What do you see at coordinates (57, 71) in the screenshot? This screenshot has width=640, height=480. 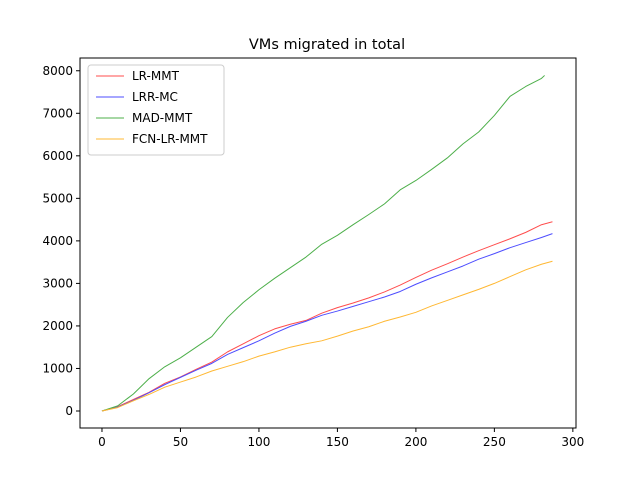 I see `y-tick-label: 8000` at bounding box center [57, 71].